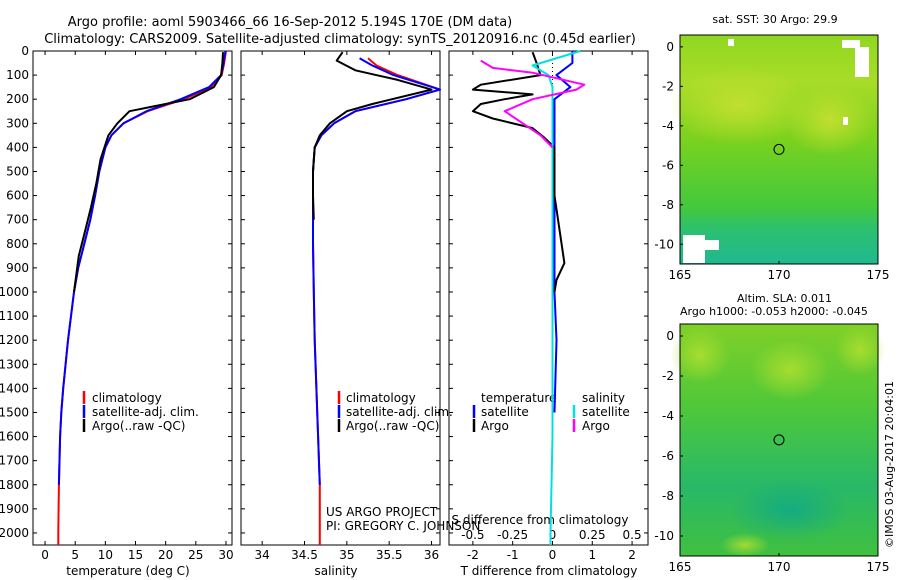 The image size is (900, 580). Describe the element at coordinates (14, 412) in the screenshot. I see `y-tick-label: 1500` at that location.